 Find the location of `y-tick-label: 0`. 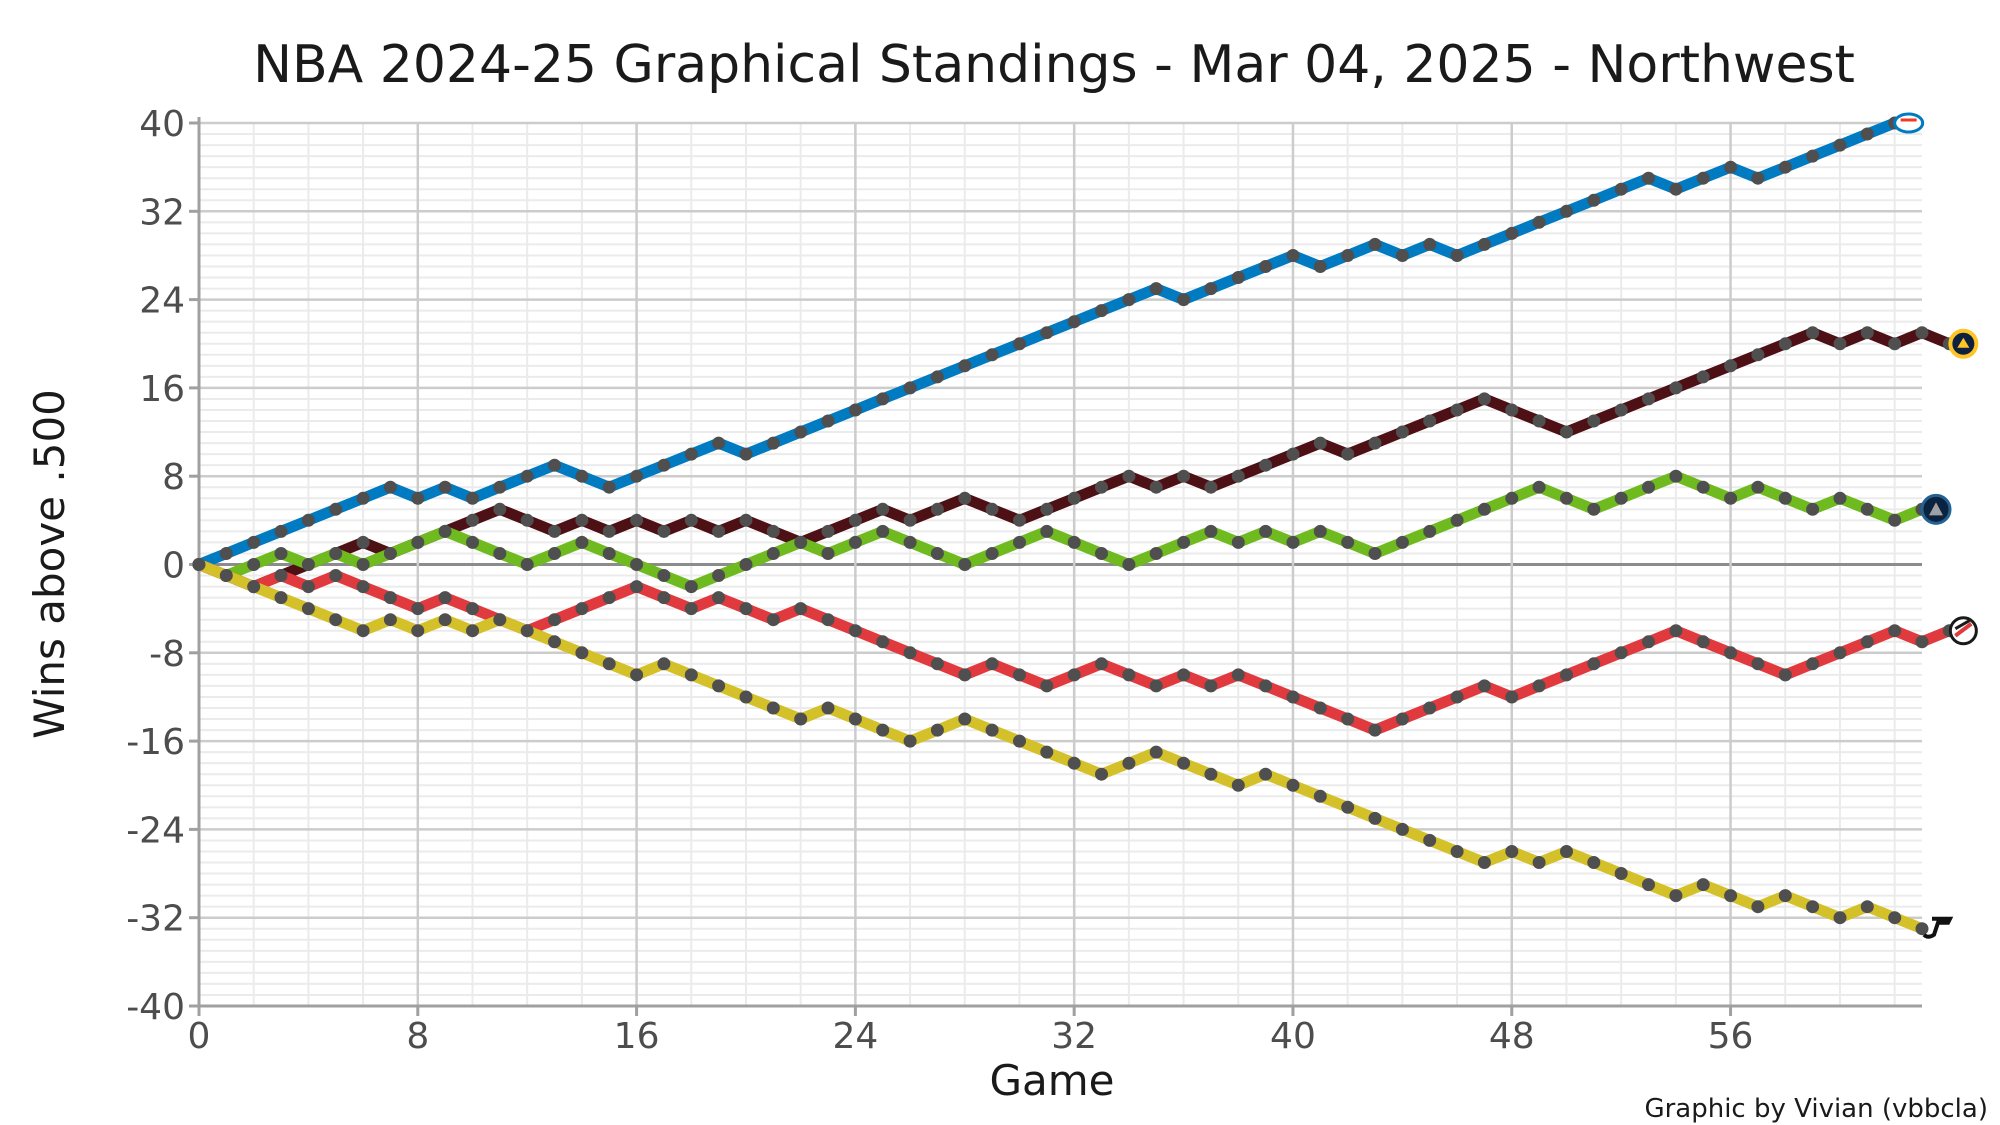

y-tick-label: 0 is located at coordinates (173, 566).